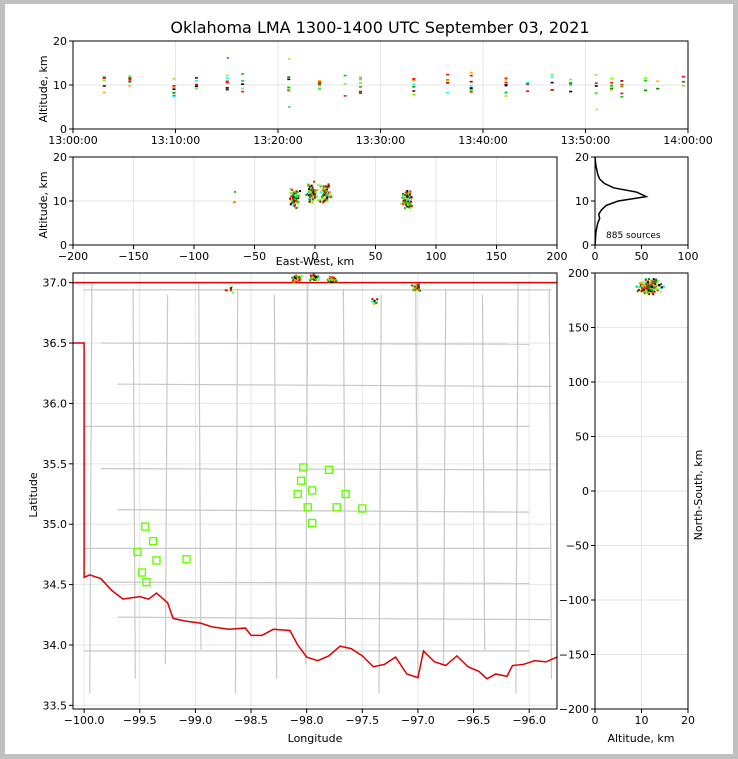 The height and width of the screenshot is (759, 738). What do you see at coordinates (55, 524) in the screenshot?
I see `y-tick-label: 35.0` at bounding box center [55, 524].